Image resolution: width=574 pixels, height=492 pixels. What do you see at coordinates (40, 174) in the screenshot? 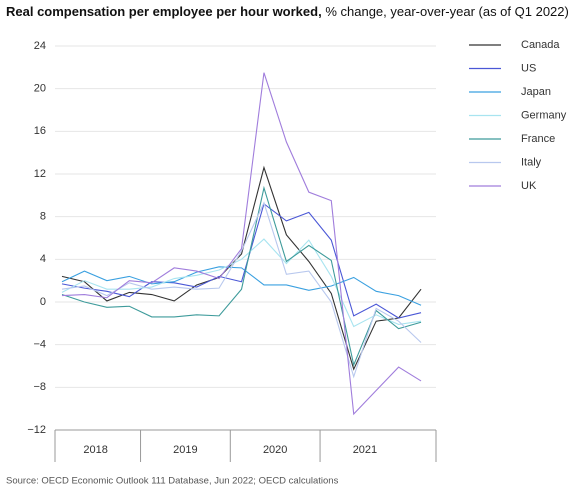
I see `y-tick-label: 12` at bounding box center [40, 174].